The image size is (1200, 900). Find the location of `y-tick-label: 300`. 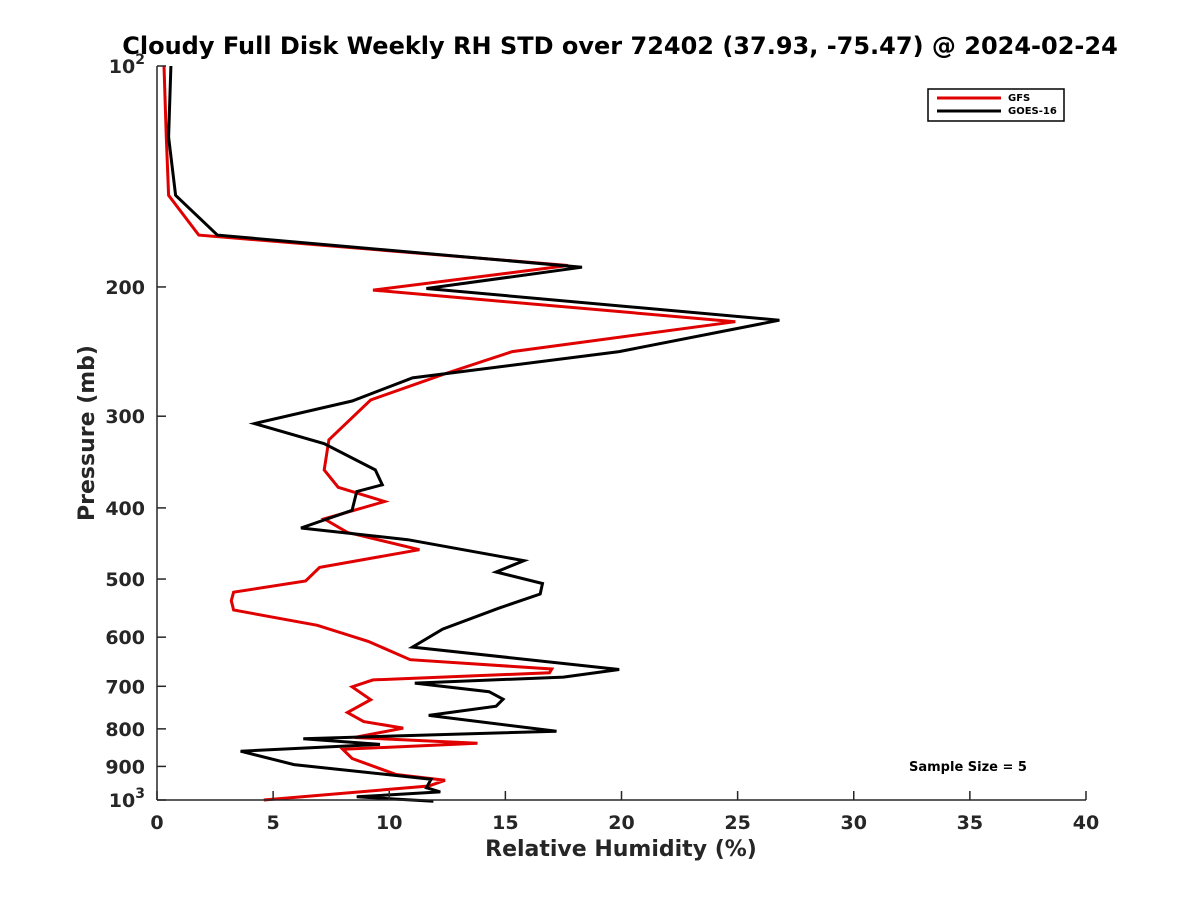

y-tick-label: 300 is located at coordinates (125, 417).